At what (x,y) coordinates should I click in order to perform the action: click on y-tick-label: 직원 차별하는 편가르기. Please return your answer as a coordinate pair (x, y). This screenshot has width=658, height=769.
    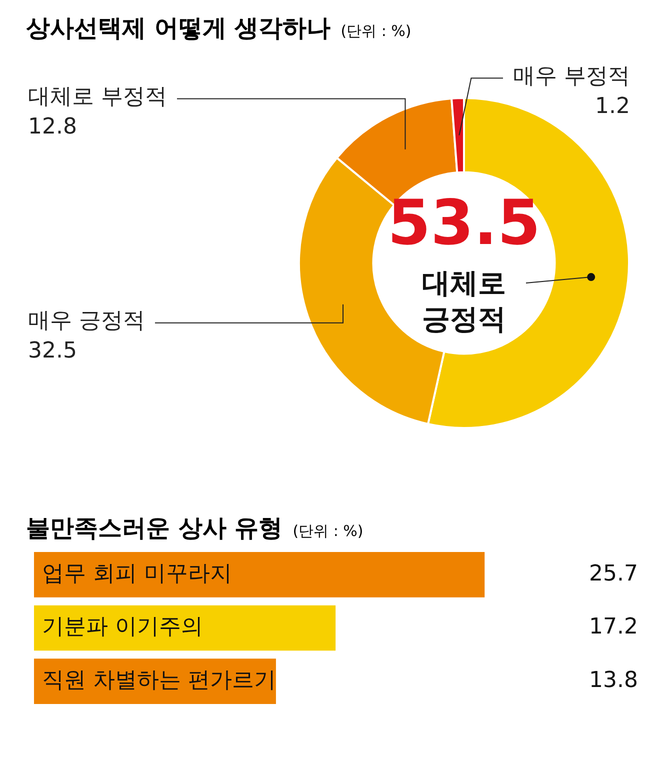
    Looking at the image, I should click on (159, 681).